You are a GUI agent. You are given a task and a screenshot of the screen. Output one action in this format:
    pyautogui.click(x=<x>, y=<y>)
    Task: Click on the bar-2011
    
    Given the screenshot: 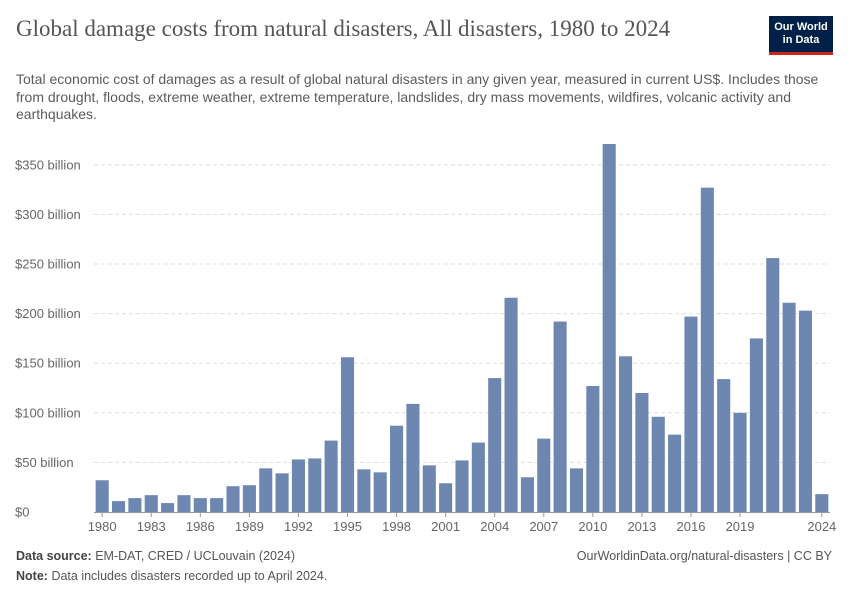 What is the action you would take?
    pyautogui.click(x=609, y=328)
    